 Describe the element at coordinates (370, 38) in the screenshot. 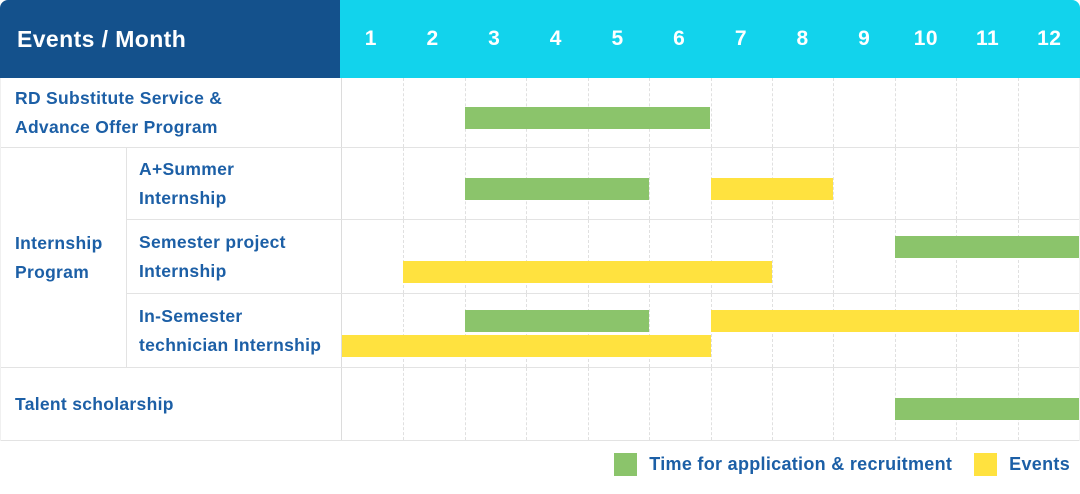

I see `month-label-1: 1` at that location.